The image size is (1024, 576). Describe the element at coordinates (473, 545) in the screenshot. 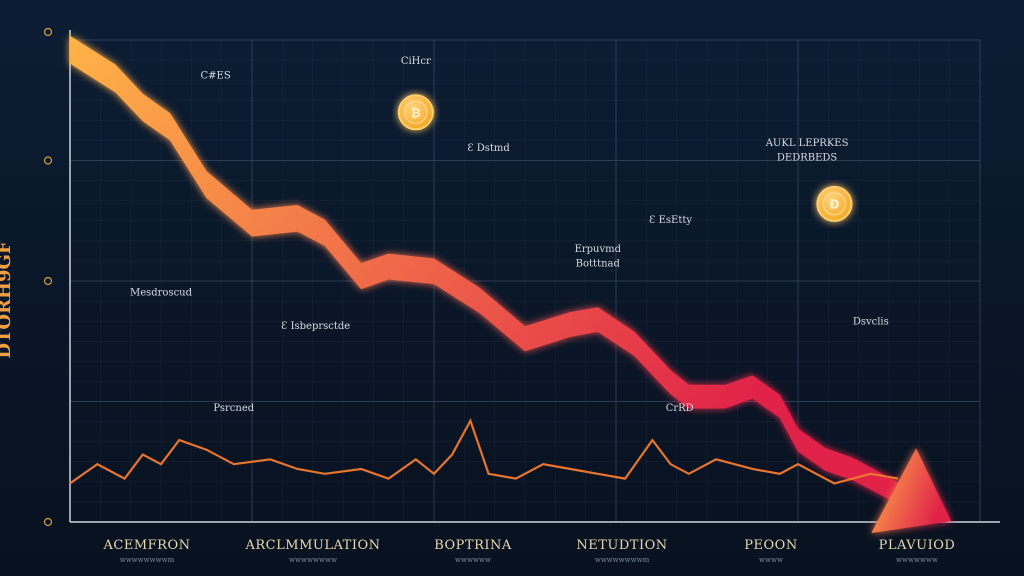

I see `x-tick-label: BOPTRINA` at that location.